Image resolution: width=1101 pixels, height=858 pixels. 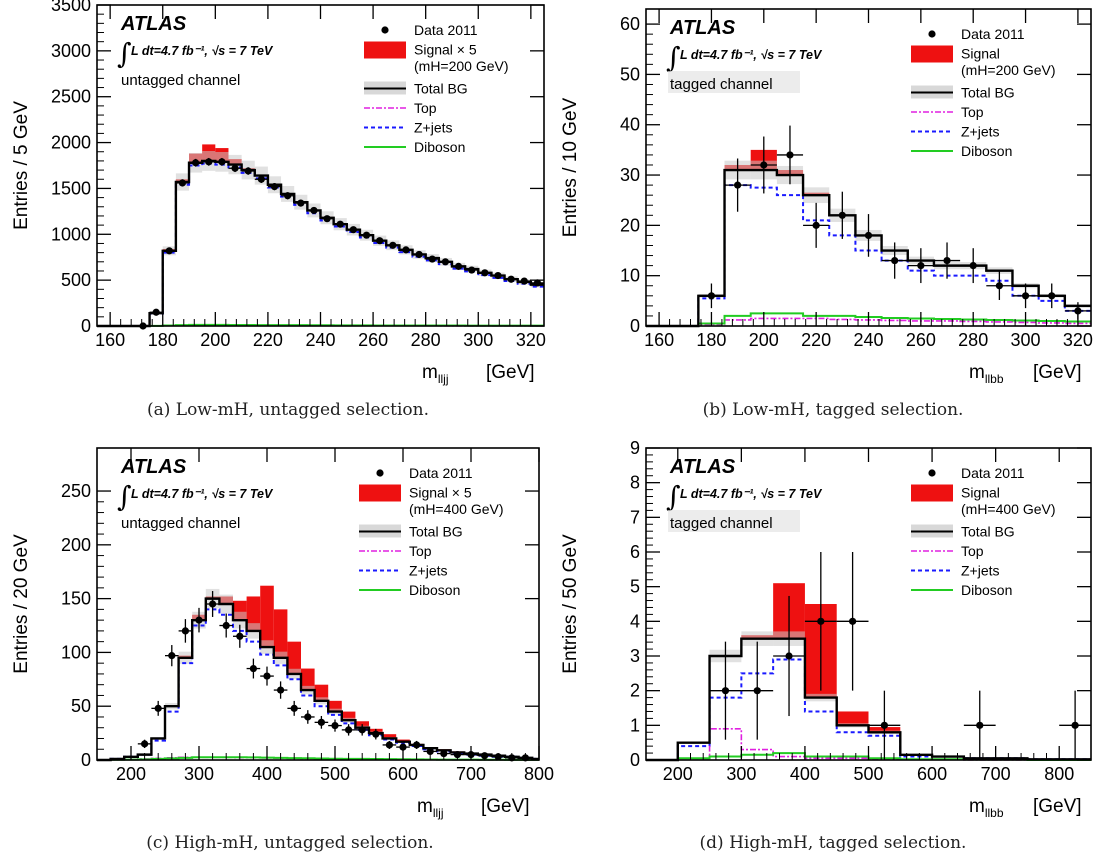 What do you see at coordinates (630, 125) in the screenshot?
I see `y-tick-label: 40` at bounding box center [630, 125].